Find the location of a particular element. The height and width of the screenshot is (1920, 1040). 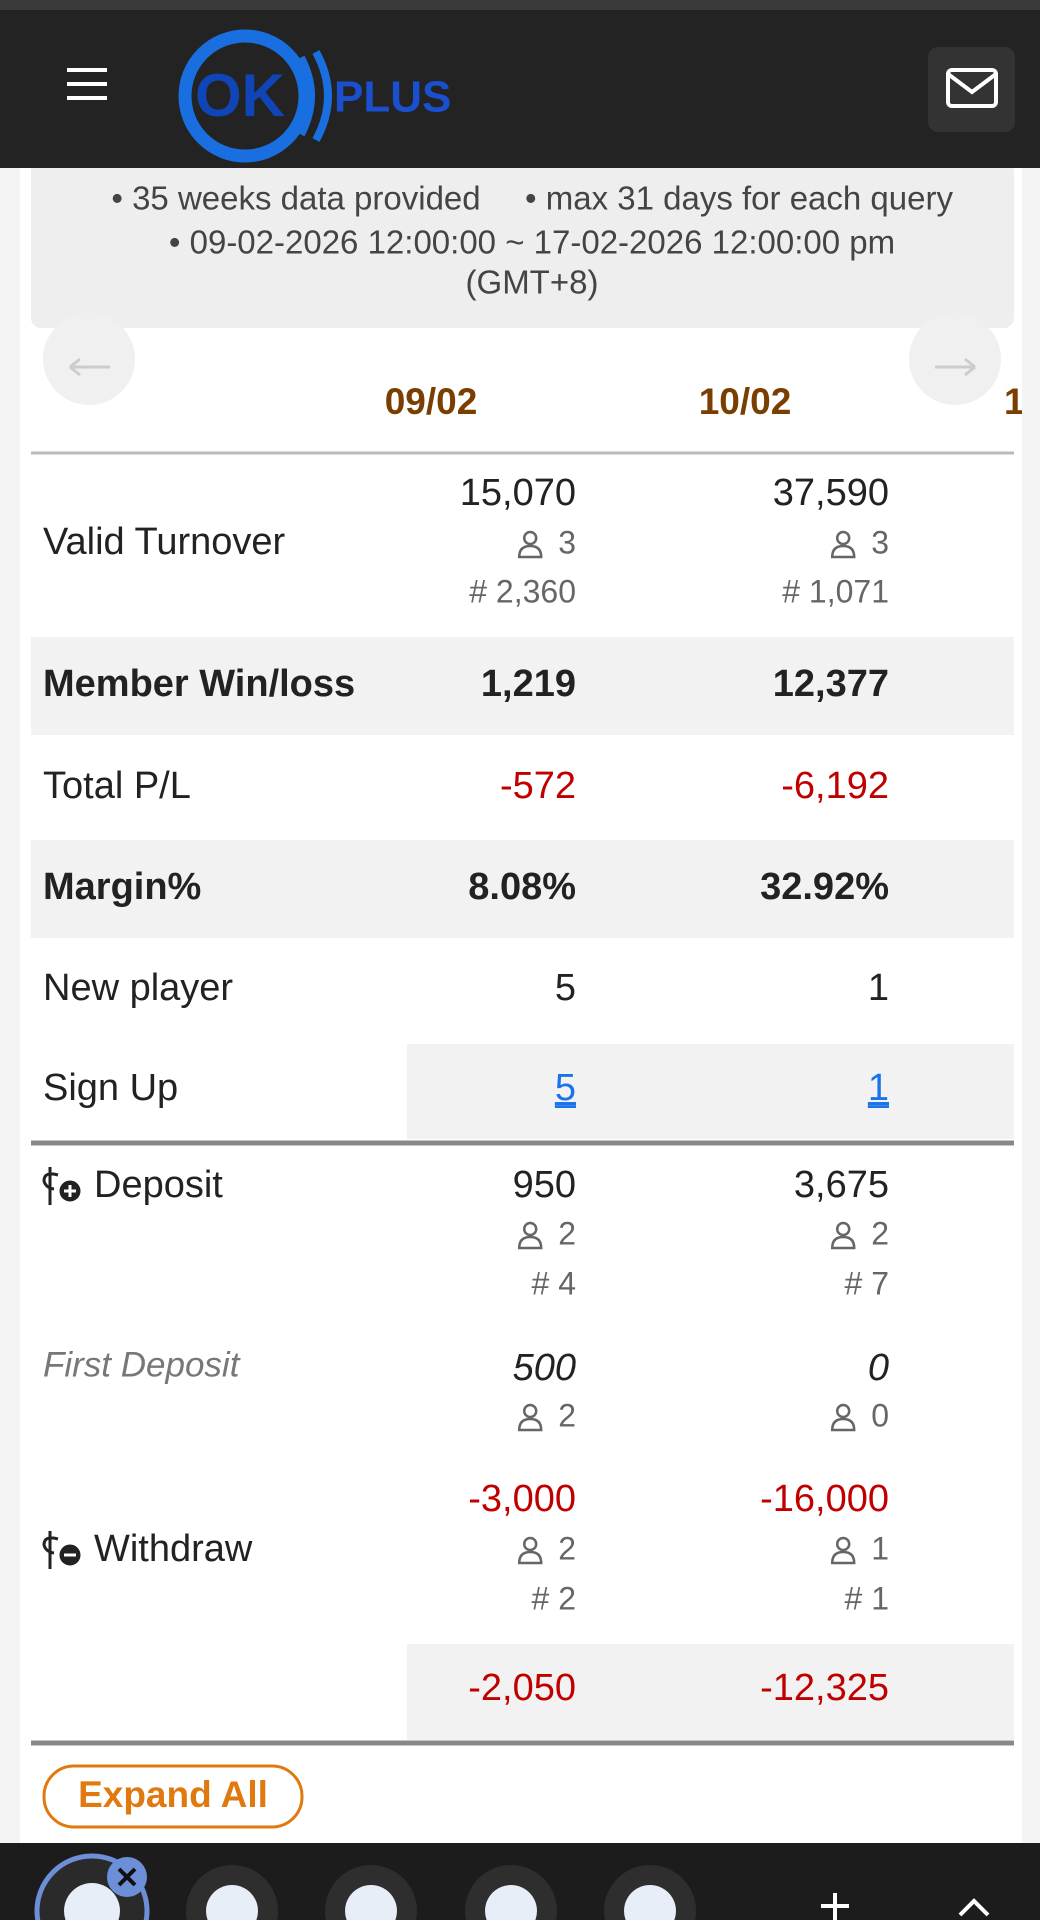

cell-value: 37,590 is located at coordinates (831, 493).